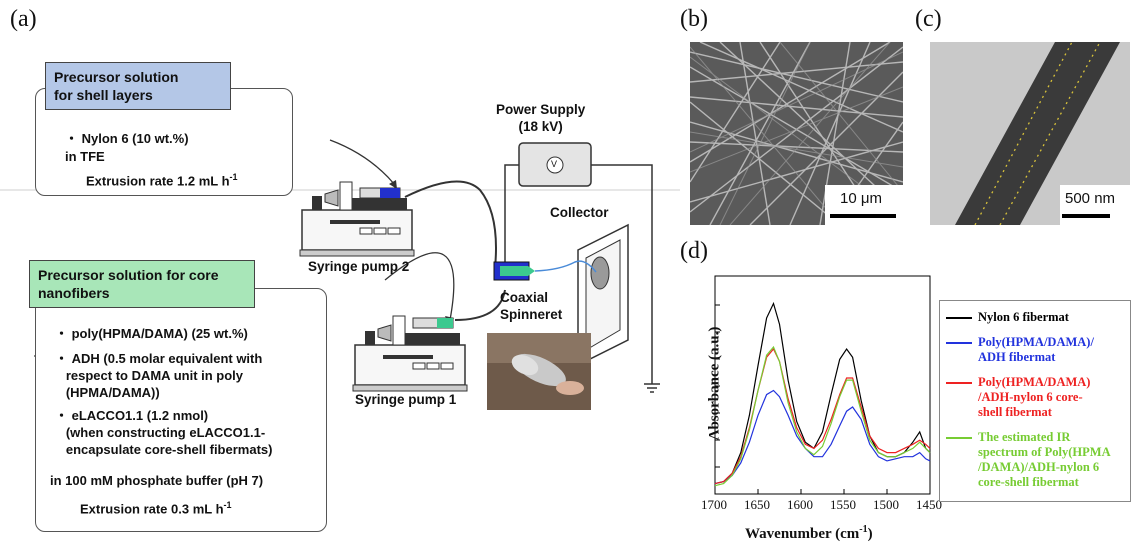 This screenshot has height=546, width=1135. I want to click on chart-plot-area, so click(822, 385).